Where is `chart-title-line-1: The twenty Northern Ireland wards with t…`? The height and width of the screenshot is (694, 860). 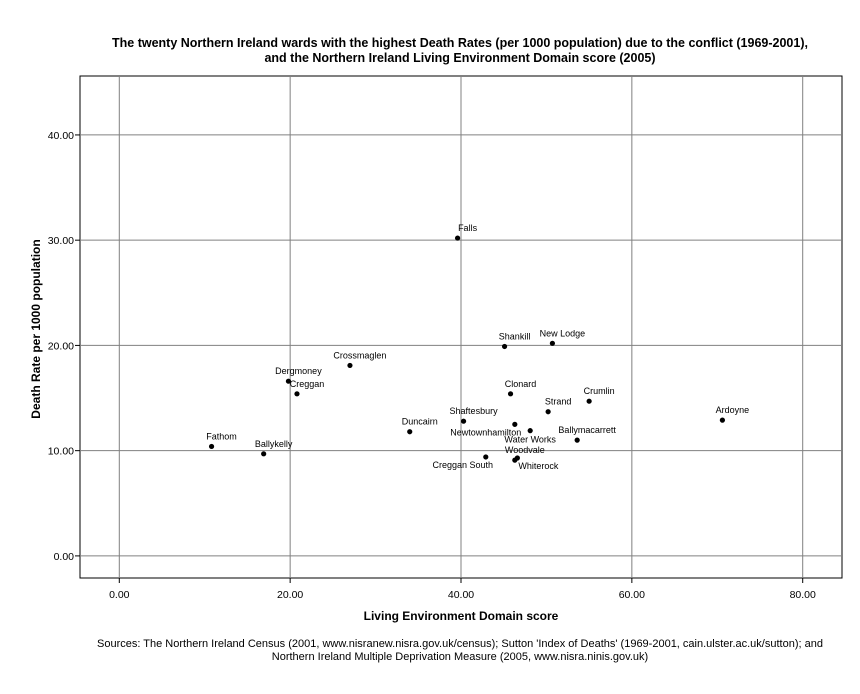
chart-title-line-1: The twenty Northern Ireland wards with t… is located at coordinates (460, 43).